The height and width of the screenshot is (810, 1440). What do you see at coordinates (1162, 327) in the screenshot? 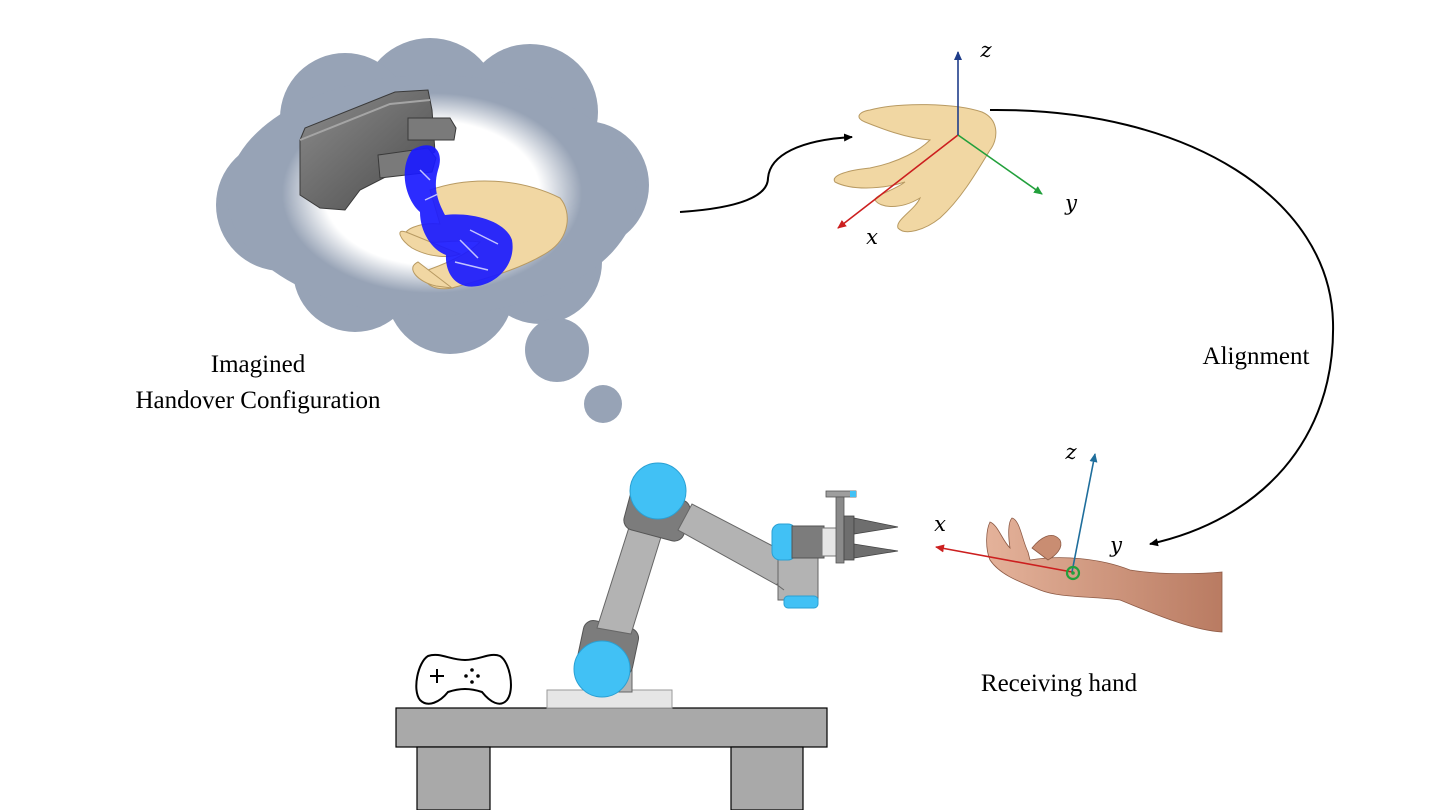
I see `alignment-arrow` at bounding box center [1162, 327].